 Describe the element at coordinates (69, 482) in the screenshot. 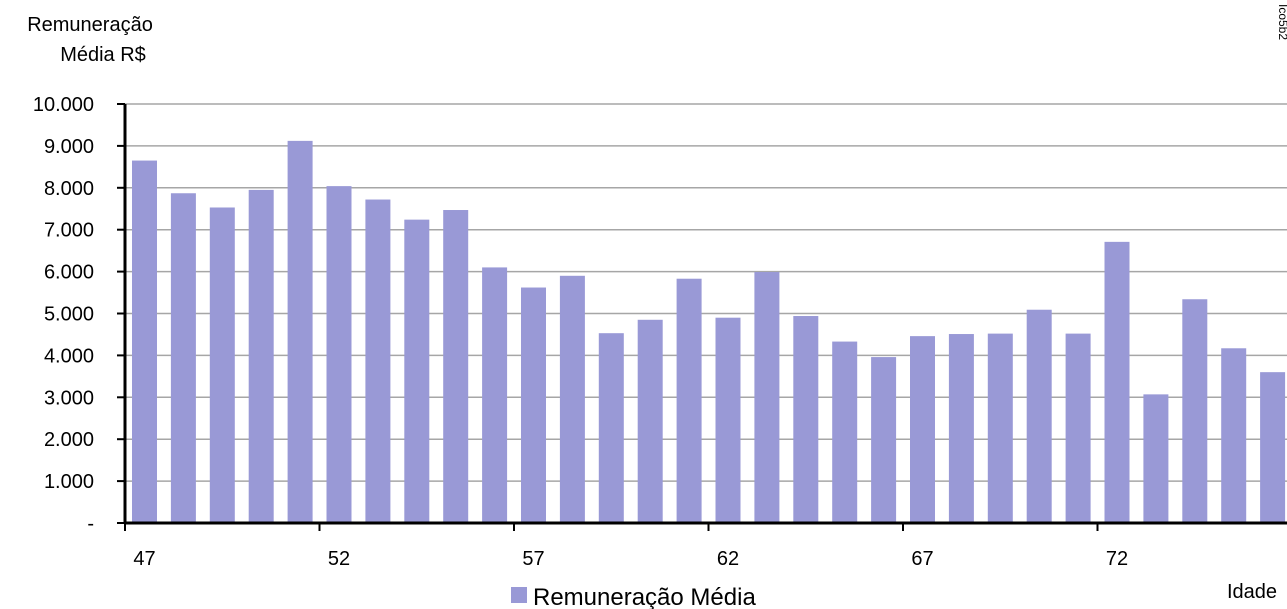

I see `y-tick-label: 1.000` at that location.